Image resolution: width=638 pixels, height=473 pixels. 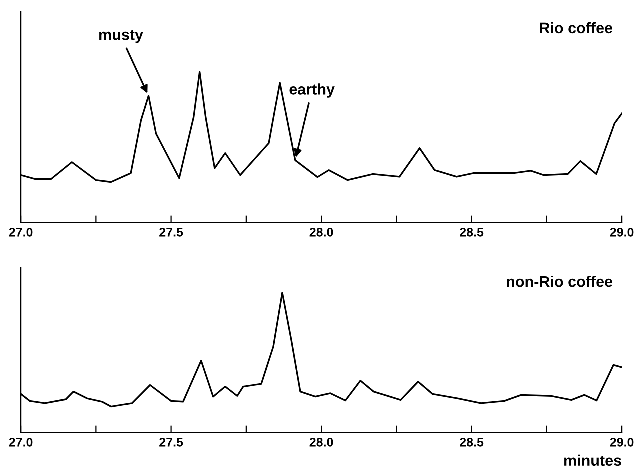 What do you see at coordinates (593, 460) in the screenshot?
I see `x-axis-title: minutes` at bounding box center [593, 460].